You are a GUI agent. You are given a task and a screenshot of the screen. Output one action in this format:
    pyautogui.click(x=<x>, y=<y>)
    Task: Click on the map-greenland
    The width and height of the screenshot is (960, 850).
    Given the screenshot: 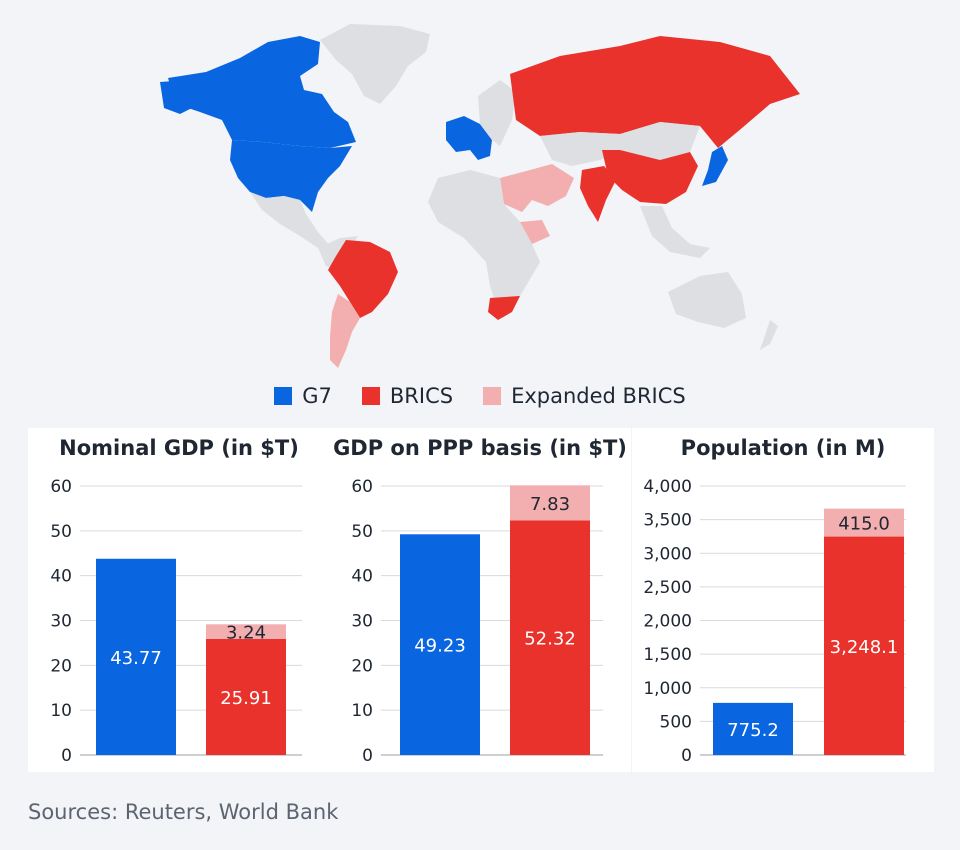 What is the action you would take?
    pyautogui.click(x=375, y=64)
    